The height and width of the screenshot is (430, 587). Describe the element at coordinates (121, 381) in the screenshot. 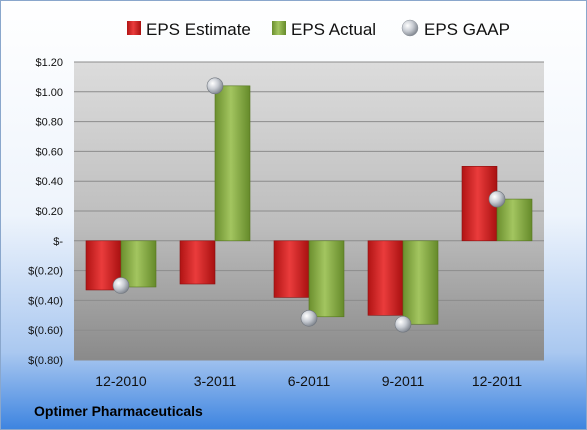

I see `x-category-label: 12-2010` at that location.